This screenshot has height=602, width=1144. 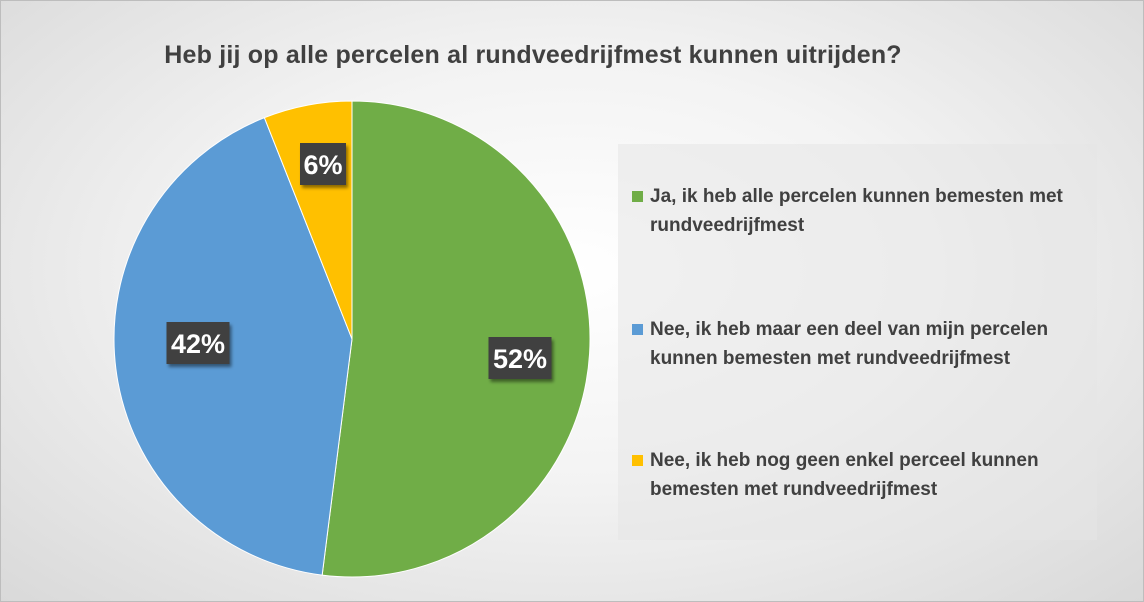 I want to click on data-label-box-nee-geen, so click(x=323, y=164).